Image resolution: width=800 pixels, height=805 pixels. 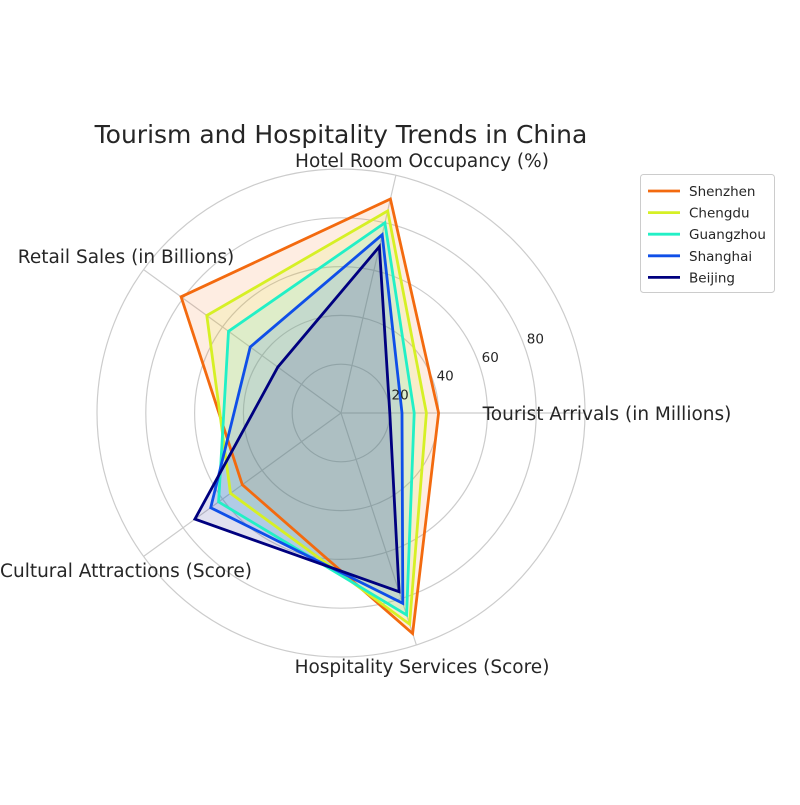 I want to click on legend-label-beijing: Beijing, so click(x=712, y=278).